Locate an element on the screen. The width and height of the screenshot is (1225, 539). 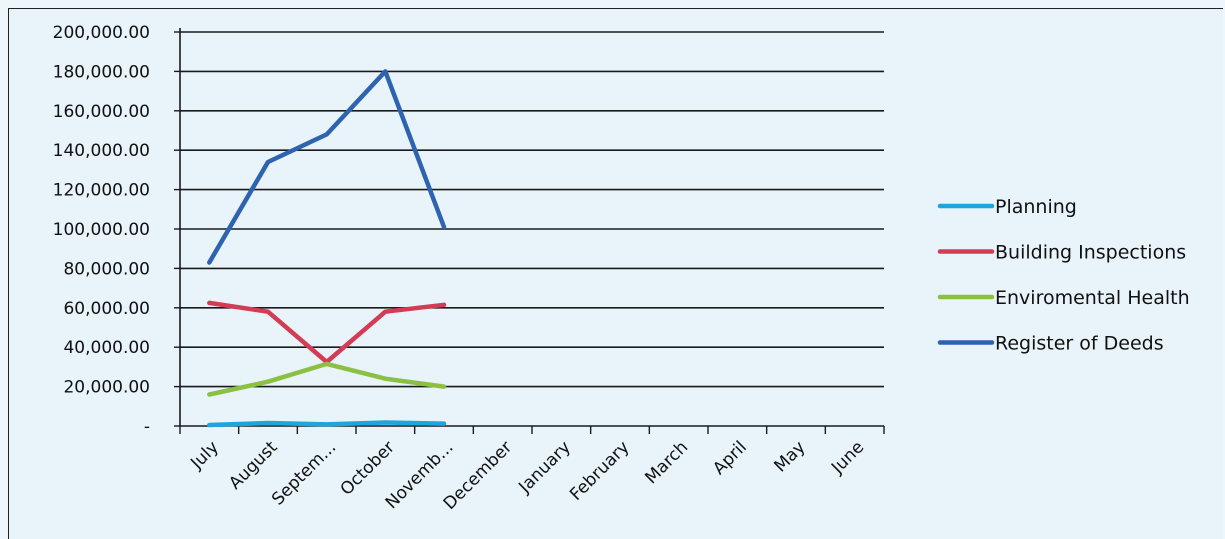
legend-label: Register of Deeds is located at coordinates (1079, 344).